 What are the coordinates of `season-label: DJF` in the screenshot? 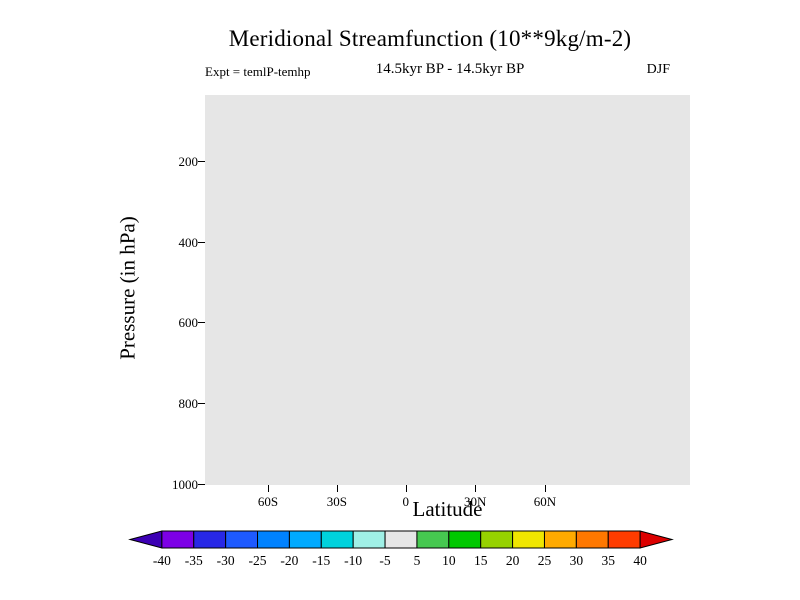 It's located at (658, 69).